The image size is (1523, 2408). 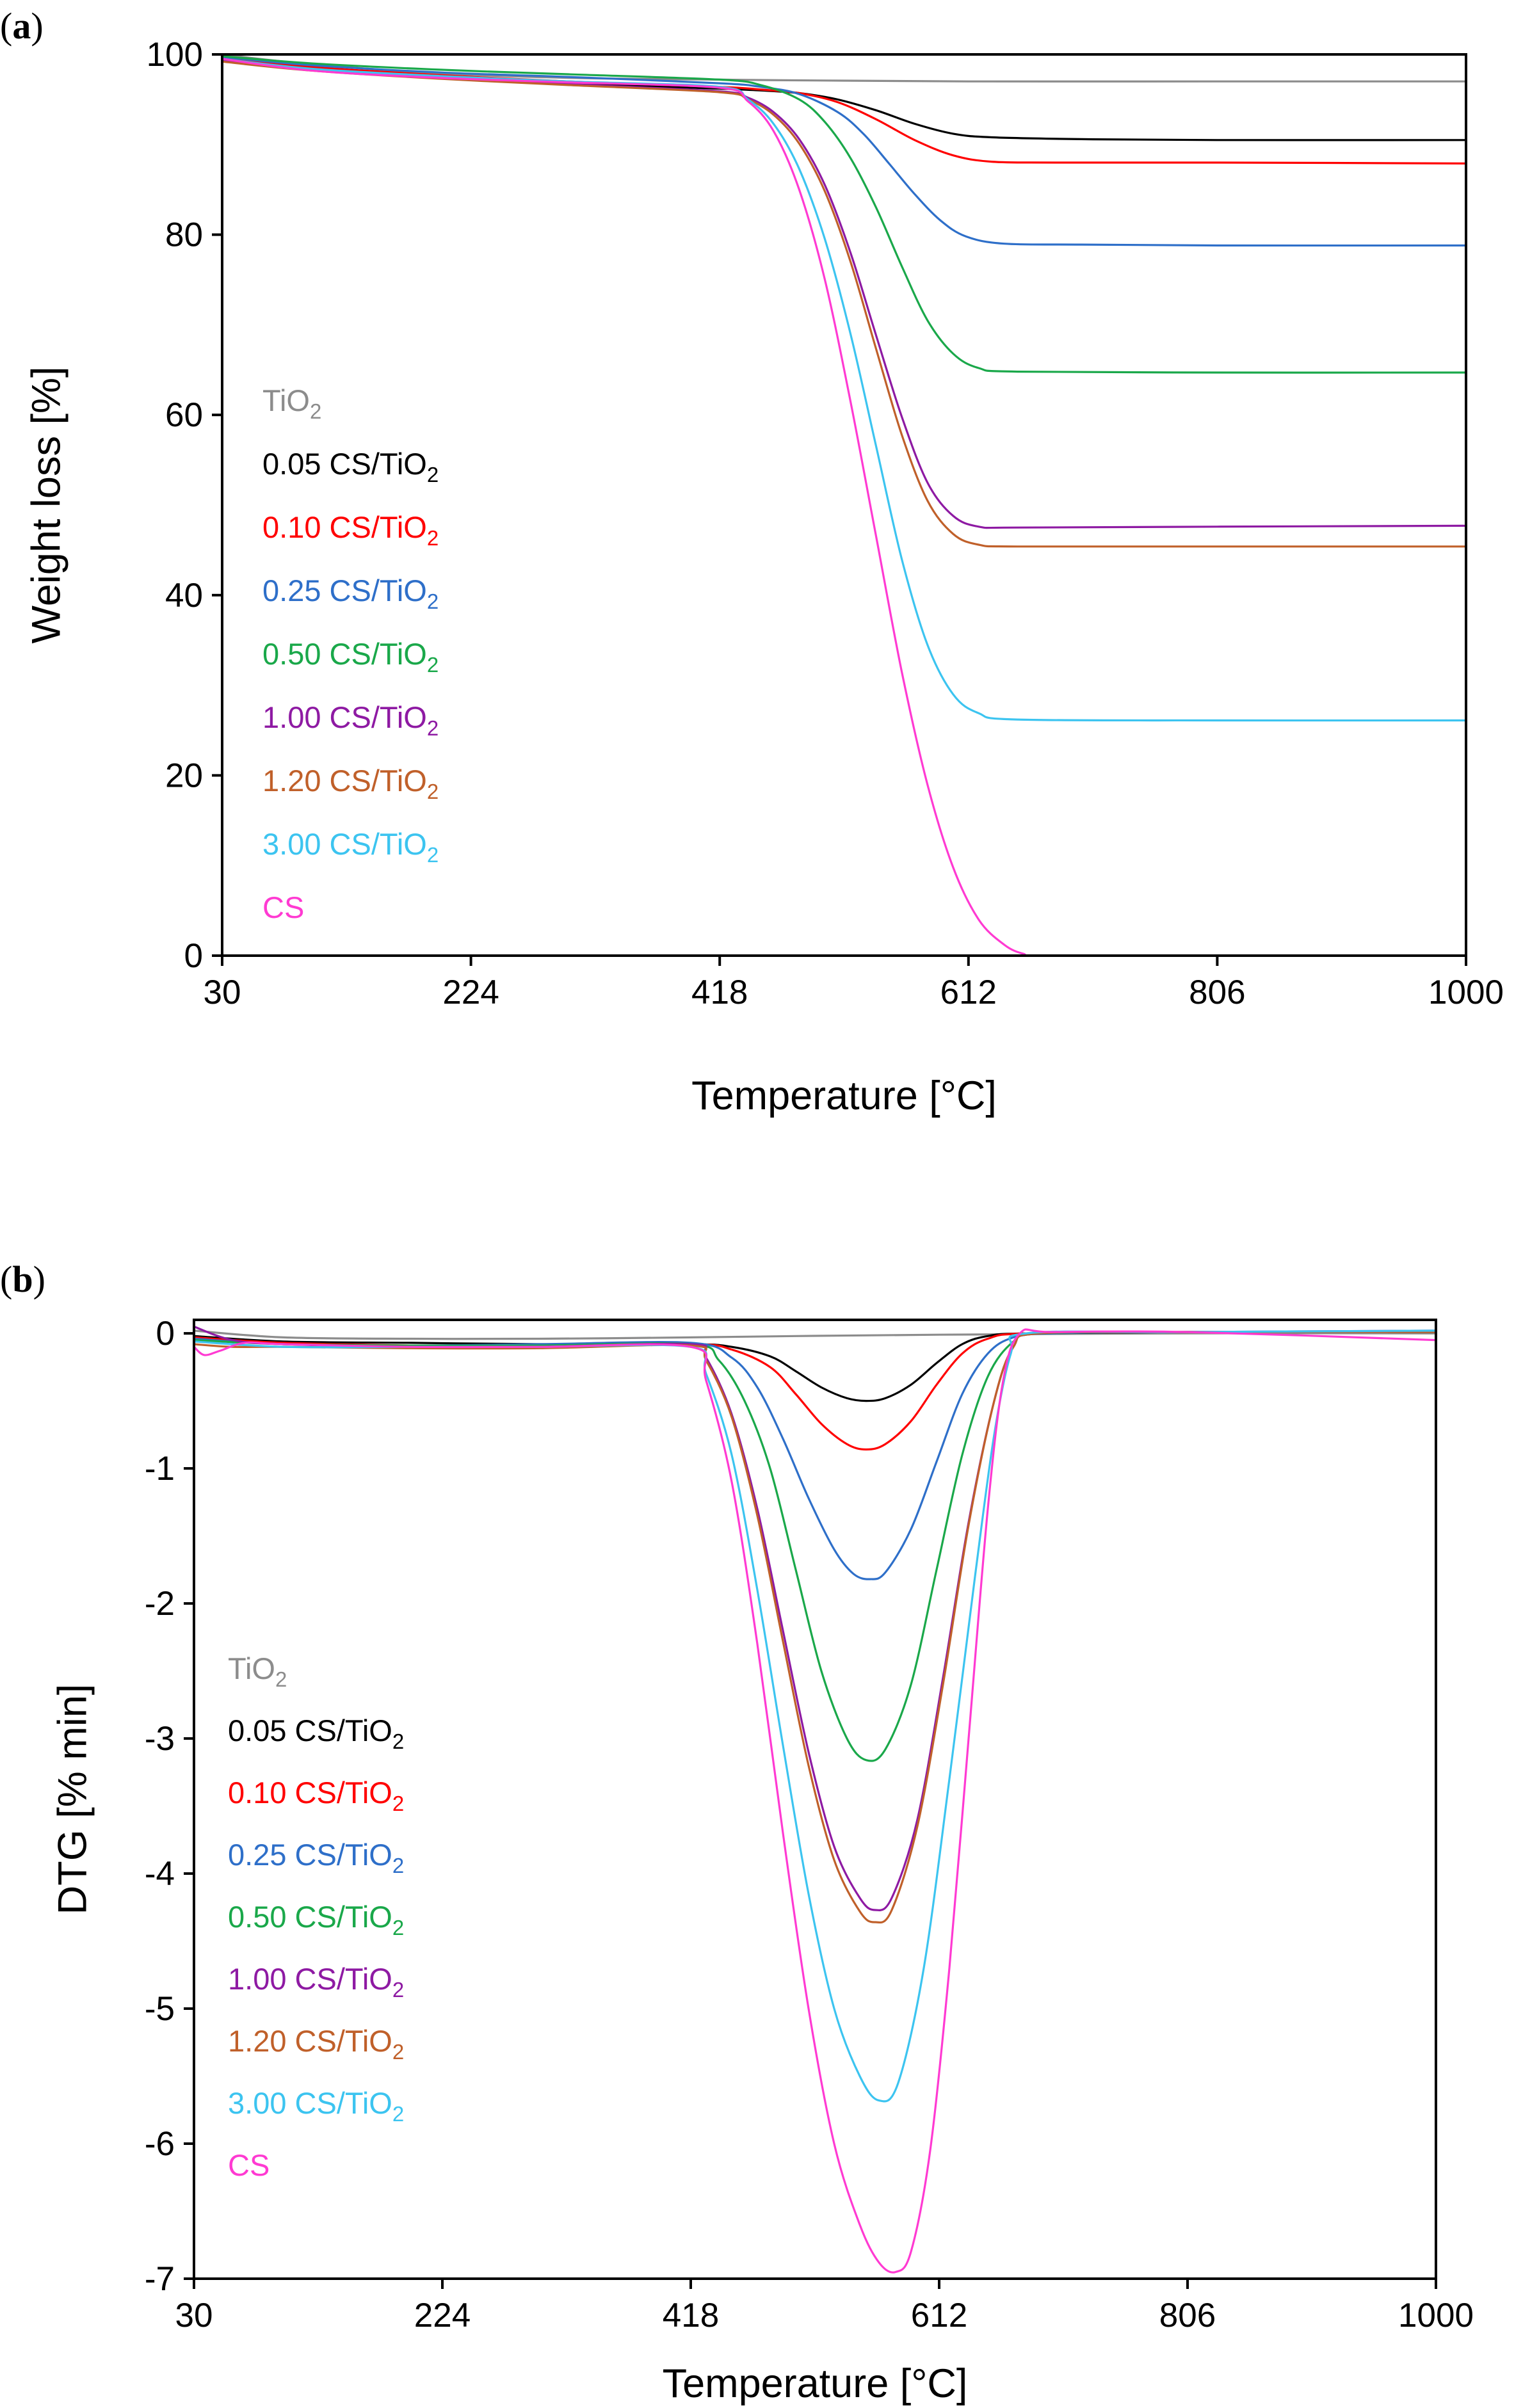 I want to click on panel-label-b: (b), so click(x=22, y=1279).